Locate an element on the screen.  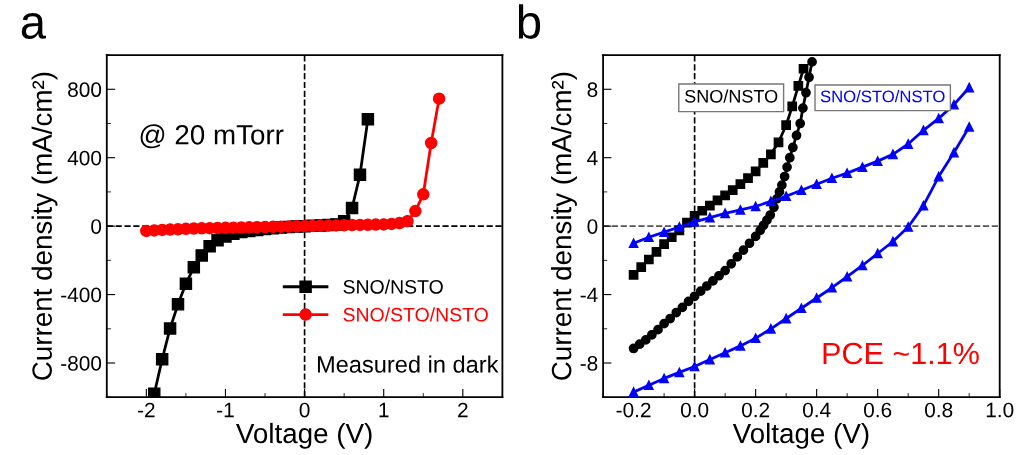
x-tick-label: 0.0 is located at coordinates (694, 410).